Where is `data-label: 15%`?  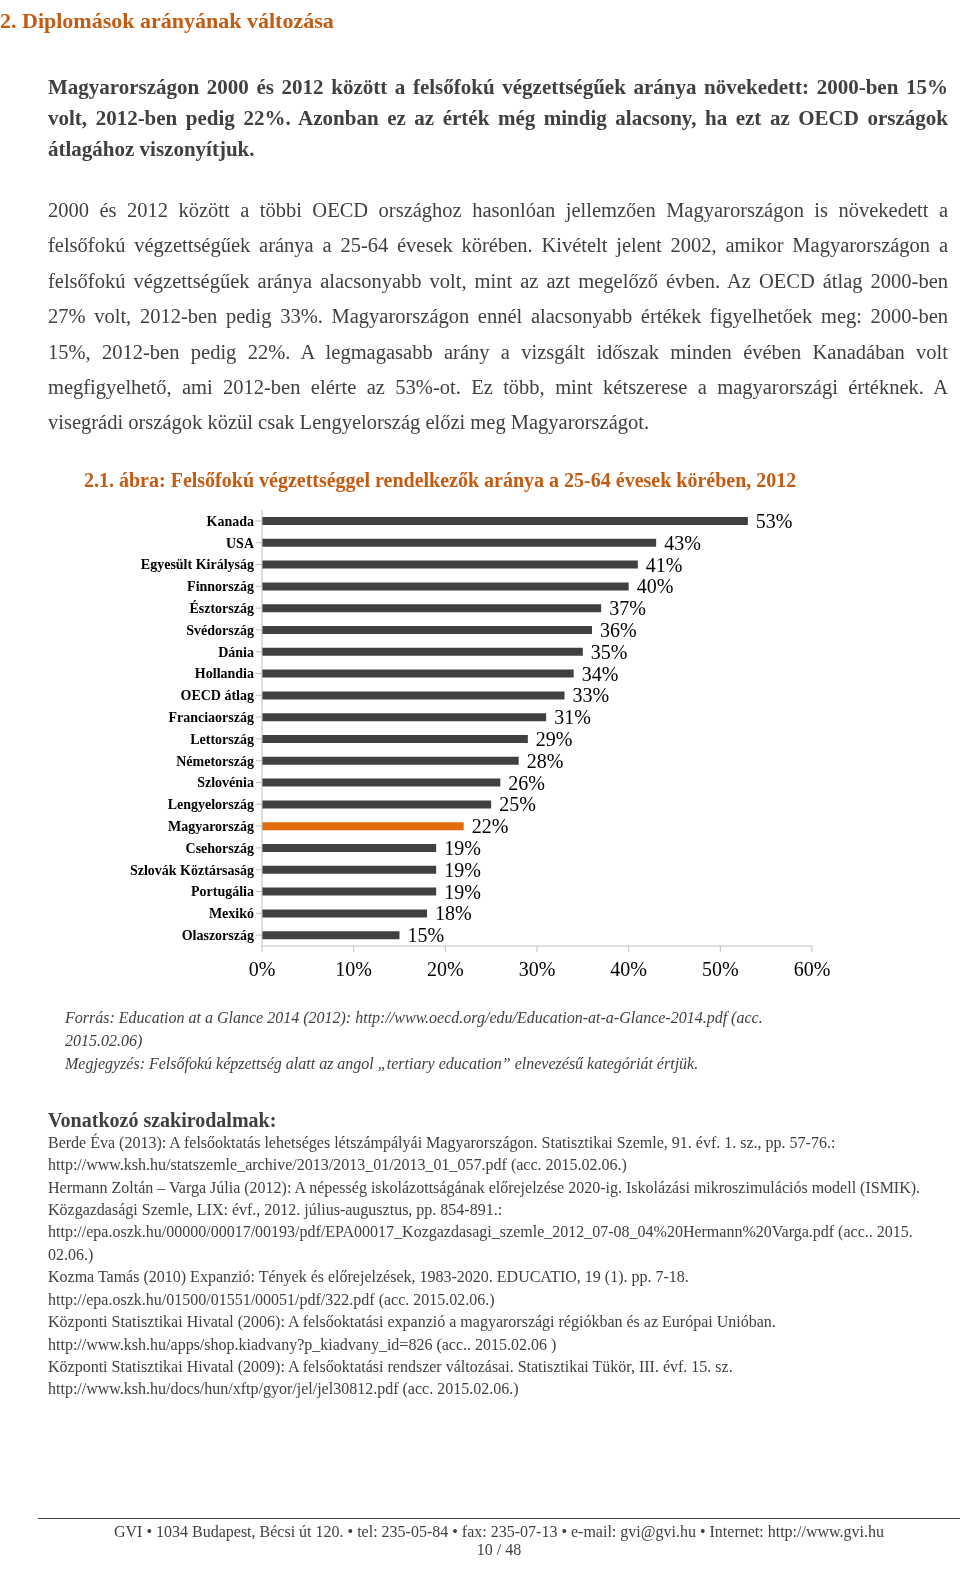 data-label: 15% is located at coordinates (426, 935).